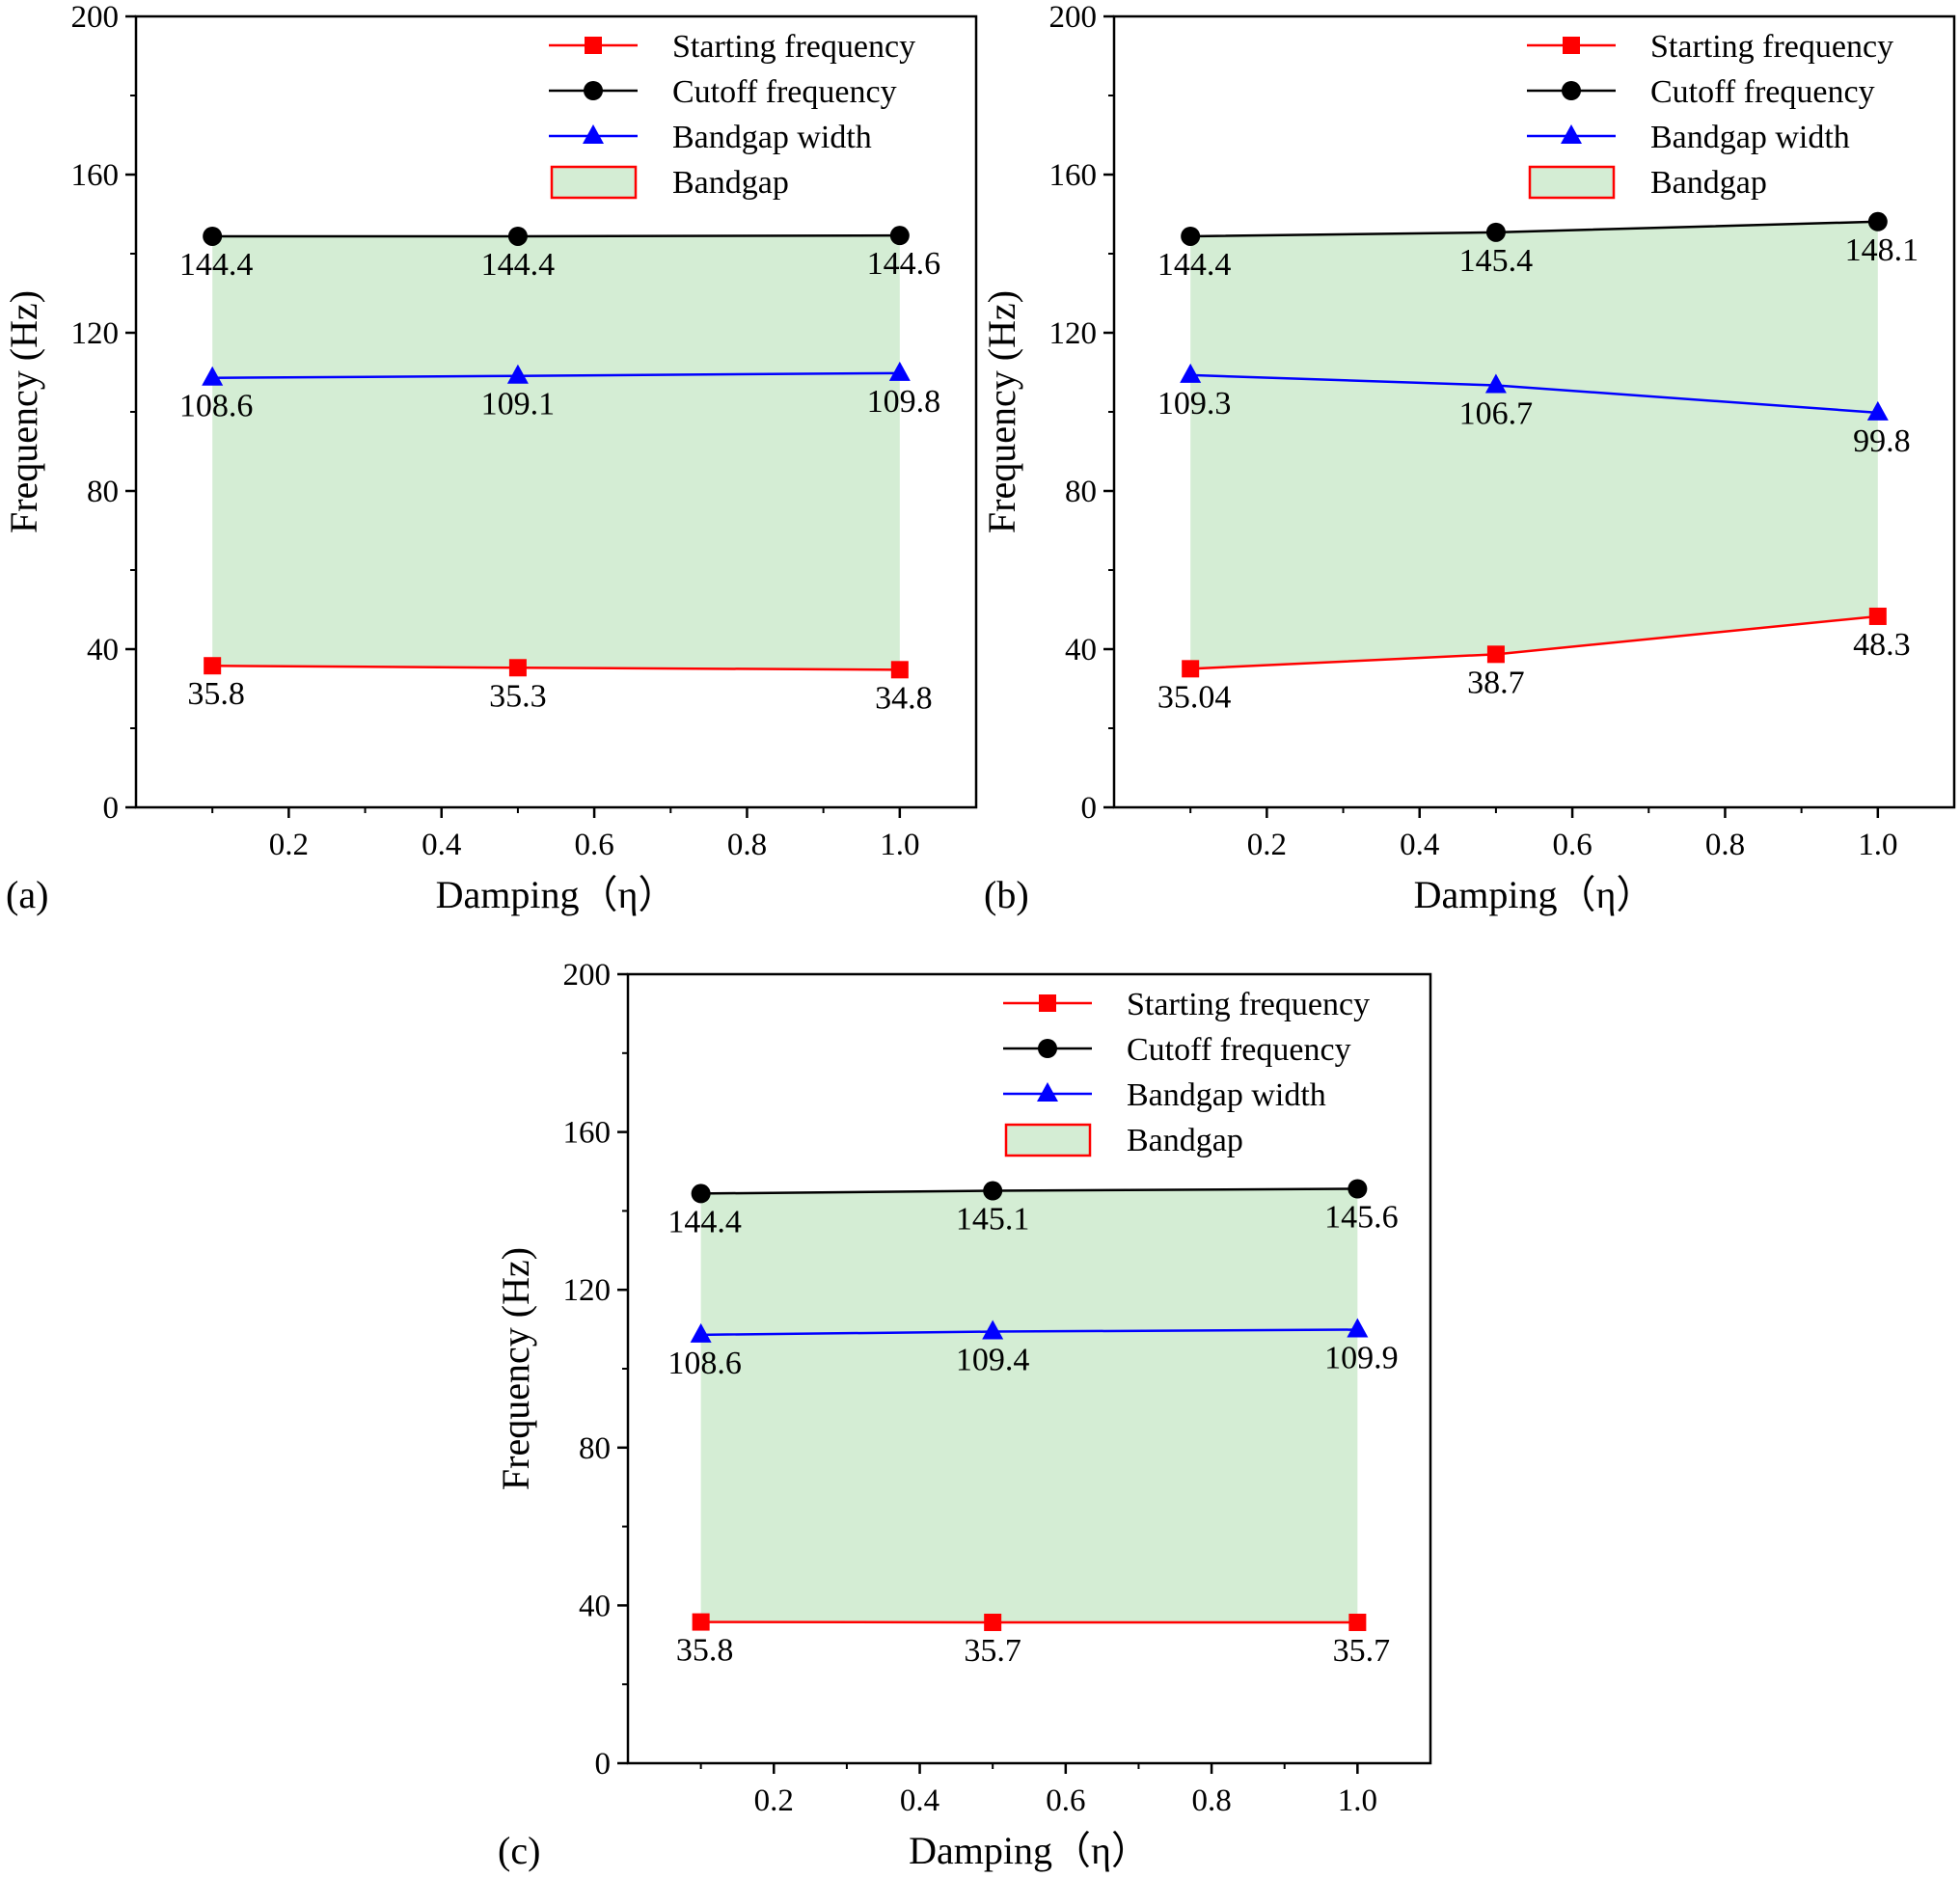 This screenshot has width=1960, height=1878. What do you see at coordinates (993, 1361) in the screenshot?
I see `width-data-label: 109.4` at bounding box center [993, 1361].